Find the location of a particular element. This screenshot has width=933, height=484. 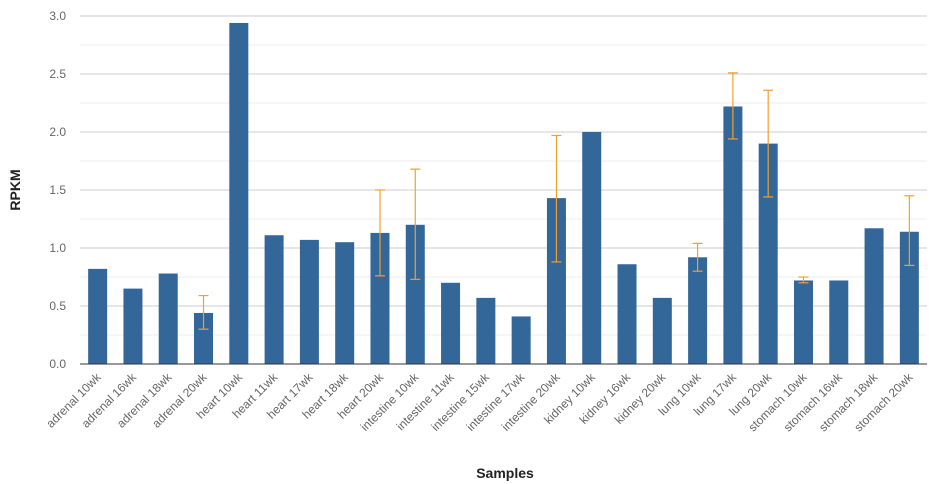

y-tick-label: 0.0 is located at coordinates (57, 364).